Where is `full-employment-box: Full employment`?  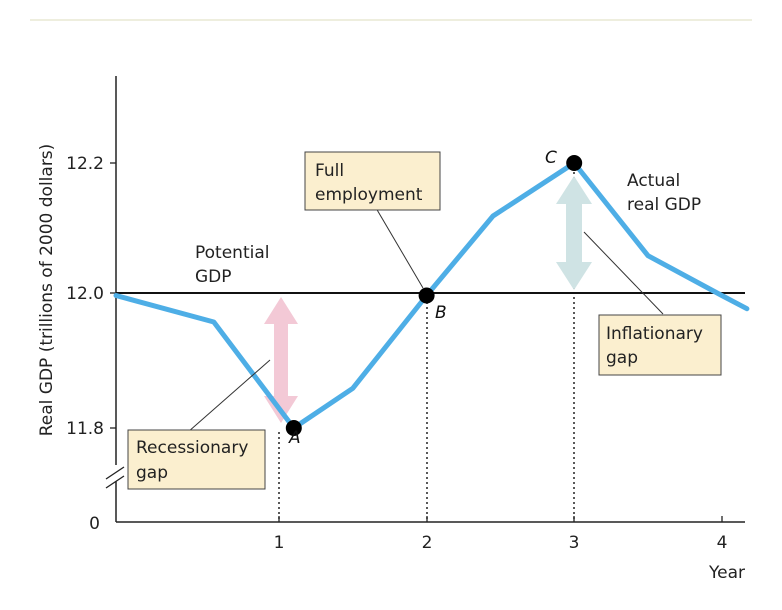 full-employment-box: Full employment is located at coordinates (372, 181).